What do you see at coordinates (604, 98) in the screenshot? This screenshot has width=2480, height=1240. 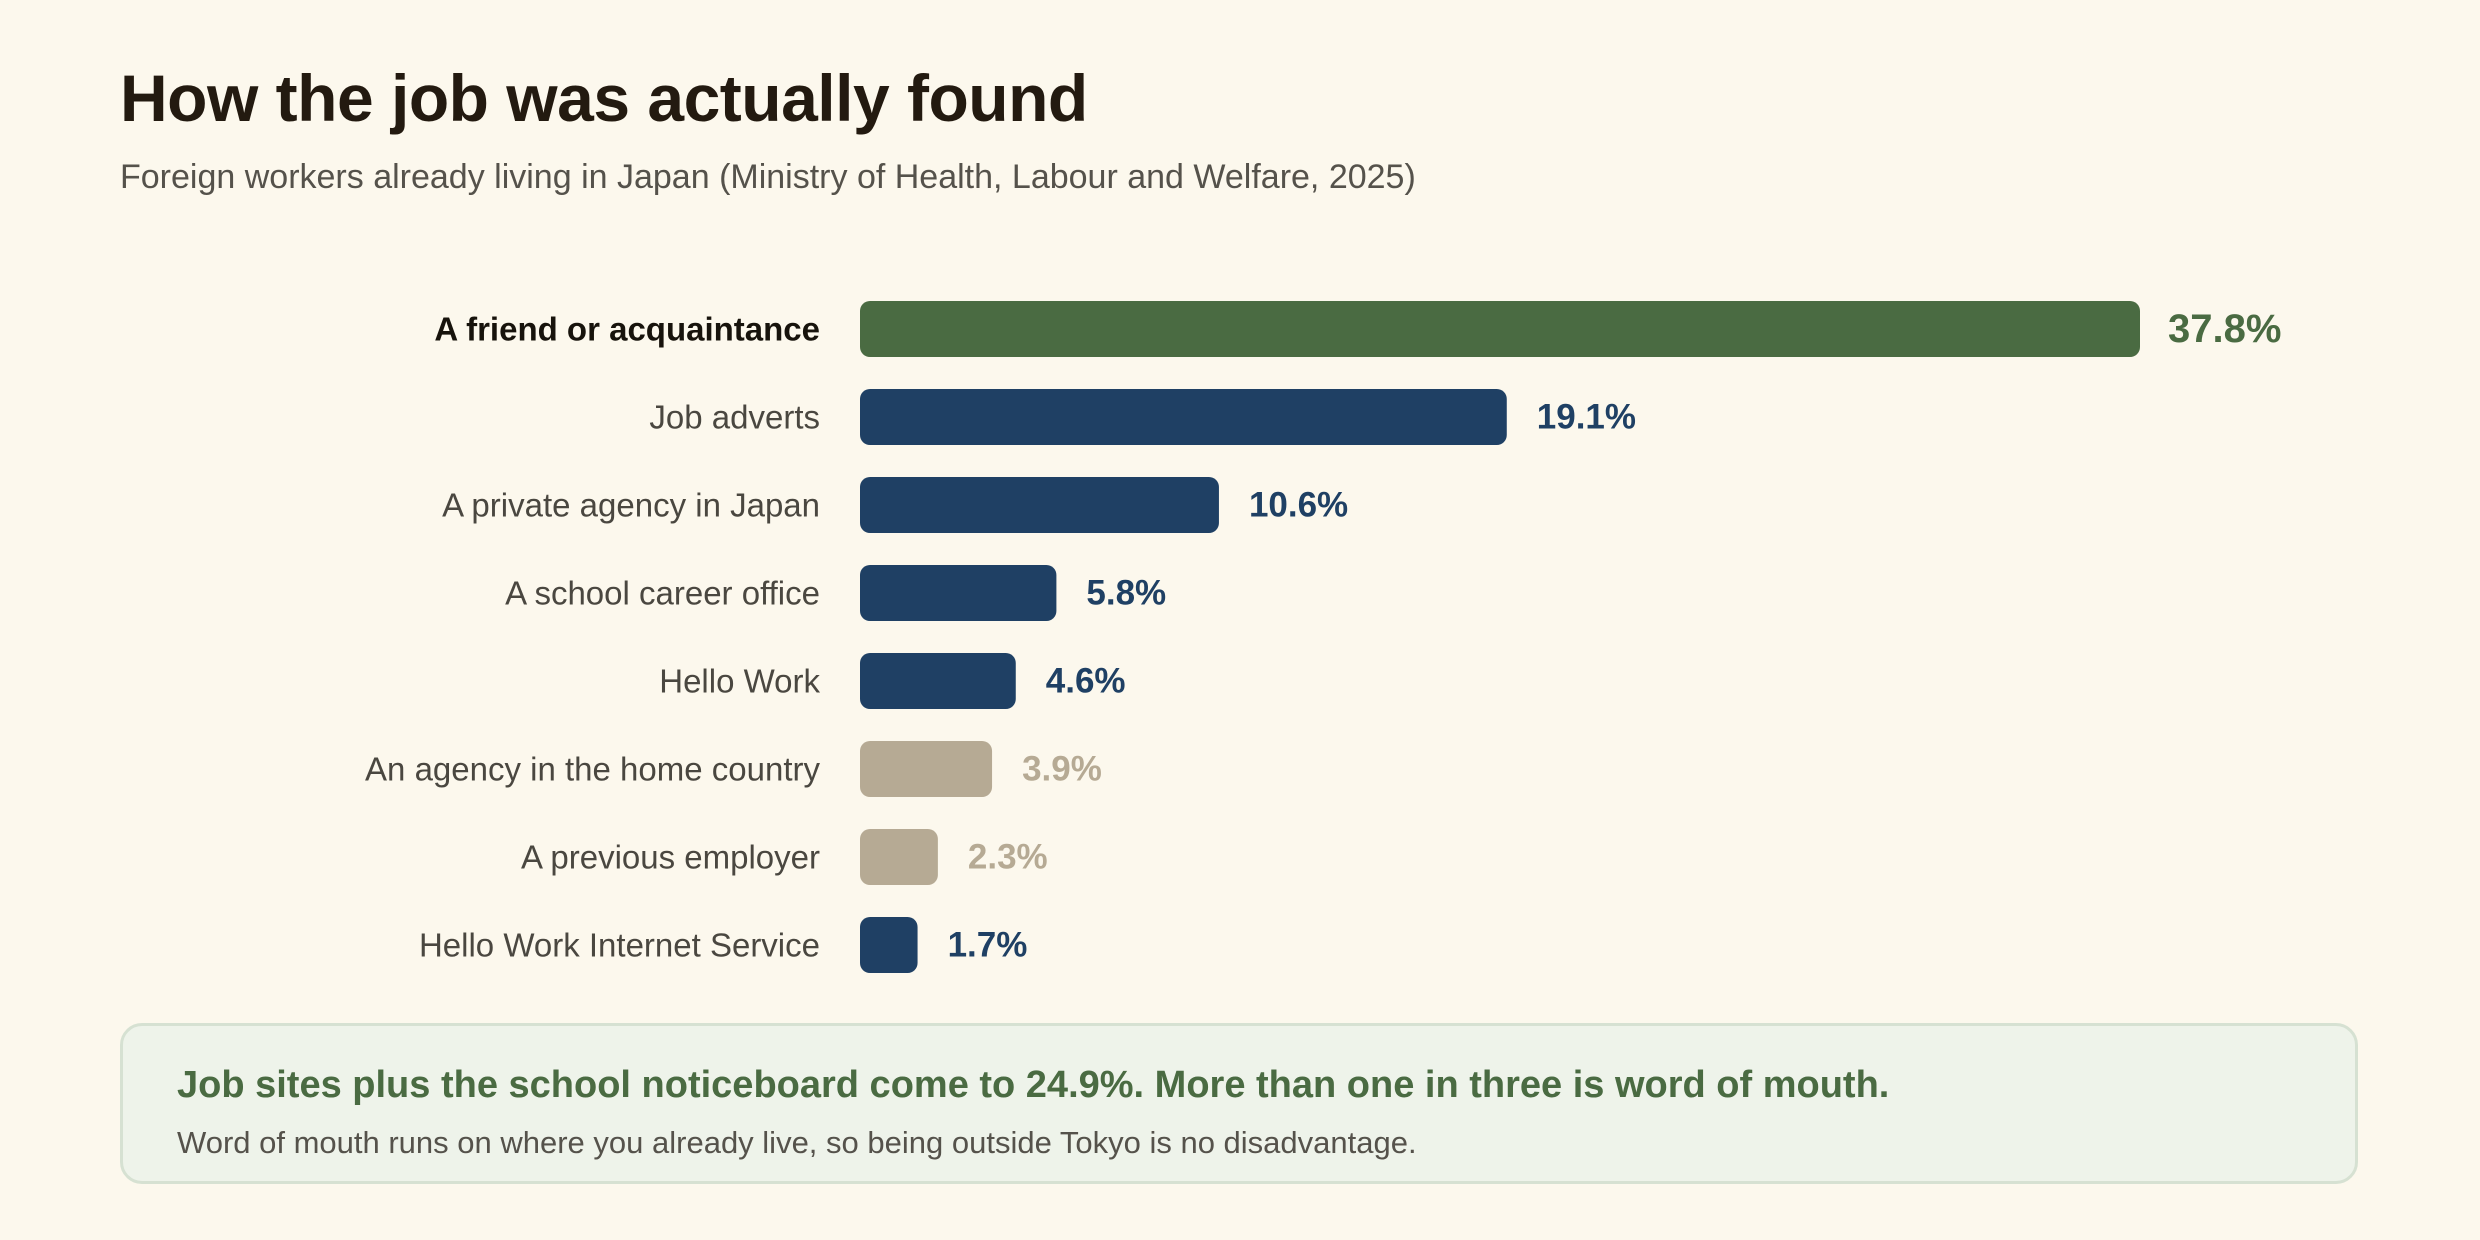 I see `chart-title: How the job was actually found` at bounding box center [604, 98].